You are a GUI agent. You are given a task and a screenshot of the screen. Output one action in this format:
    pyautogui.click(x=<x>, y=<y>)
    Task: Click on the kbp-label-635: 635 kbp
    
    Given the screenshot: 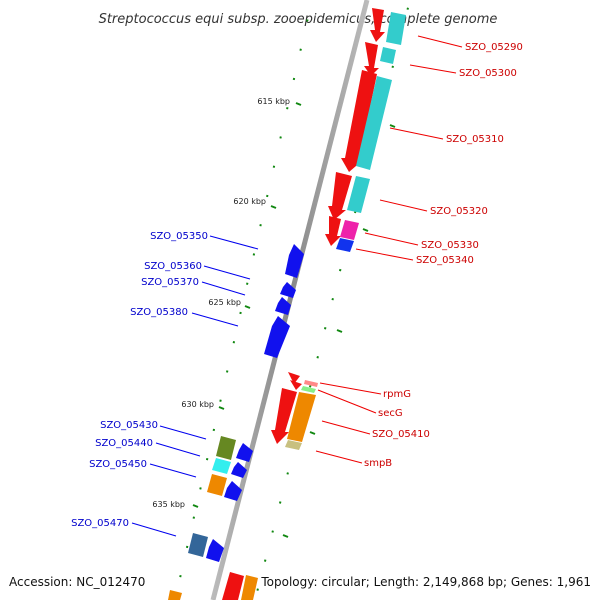 What is the action you would take?
    pyautogui.click(x=168, y=504)
    